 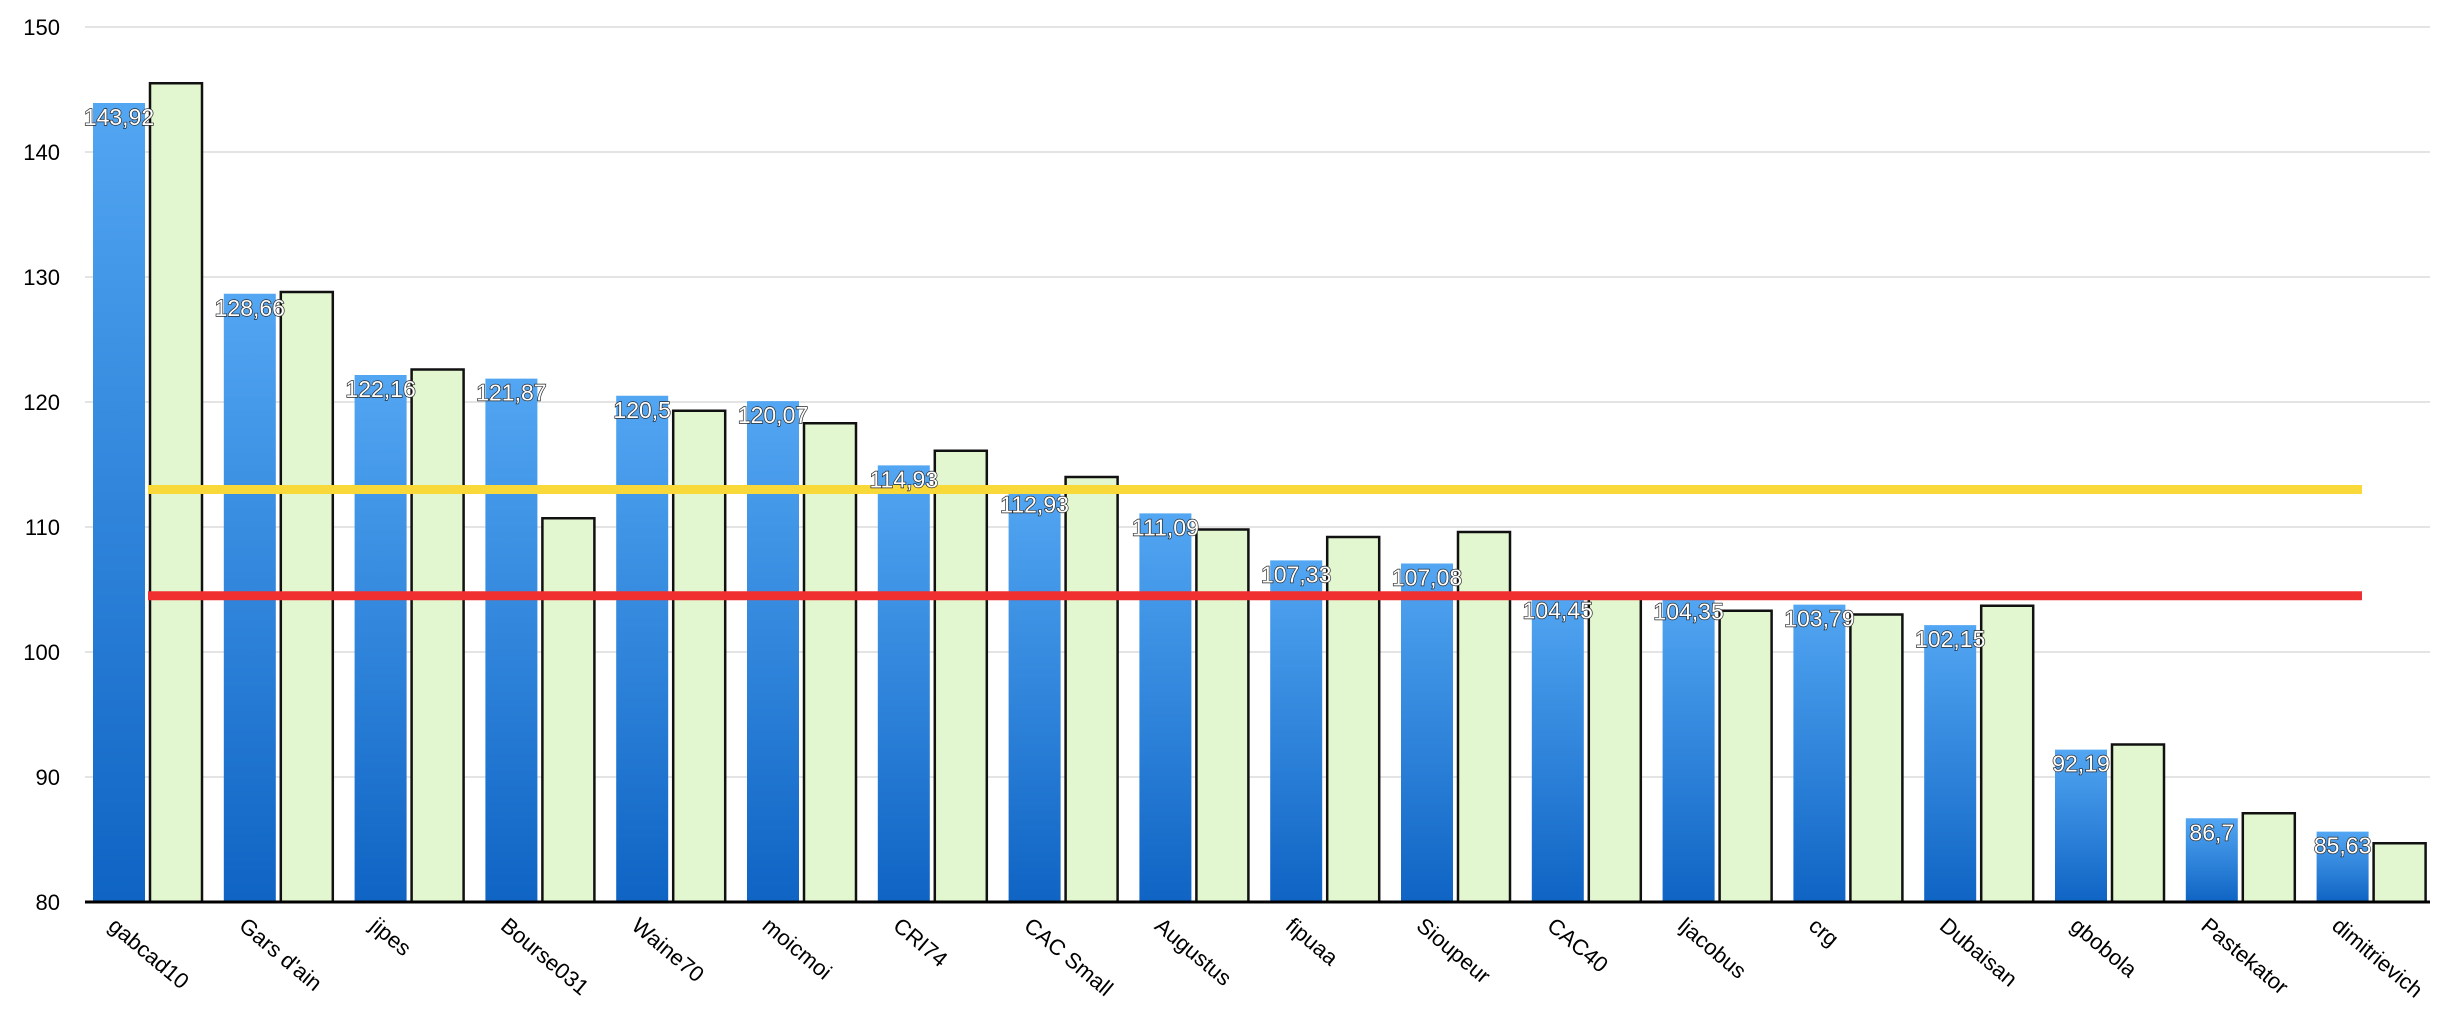 I want to click on data-label: 121,87, so click(x=511, y=393).